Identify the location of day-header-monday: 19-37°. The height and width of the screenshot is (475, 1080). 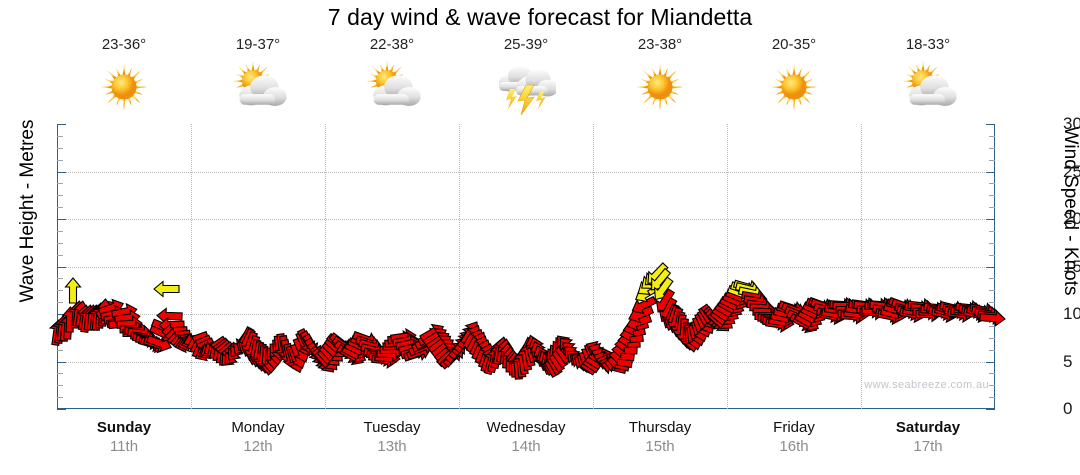
(258, 75).